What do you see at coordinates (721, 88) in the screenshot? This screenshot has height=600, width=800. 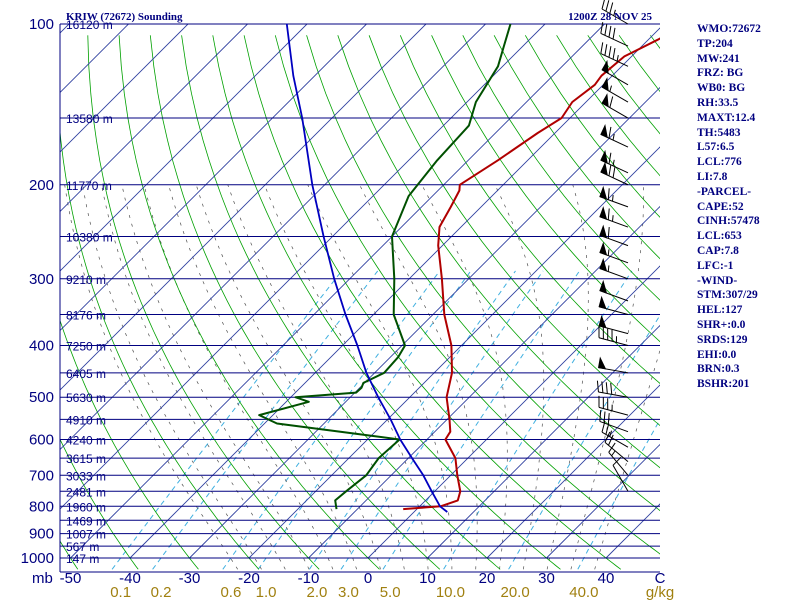 I see `index-item: WB0: BG` at bounding box center [721, 88].